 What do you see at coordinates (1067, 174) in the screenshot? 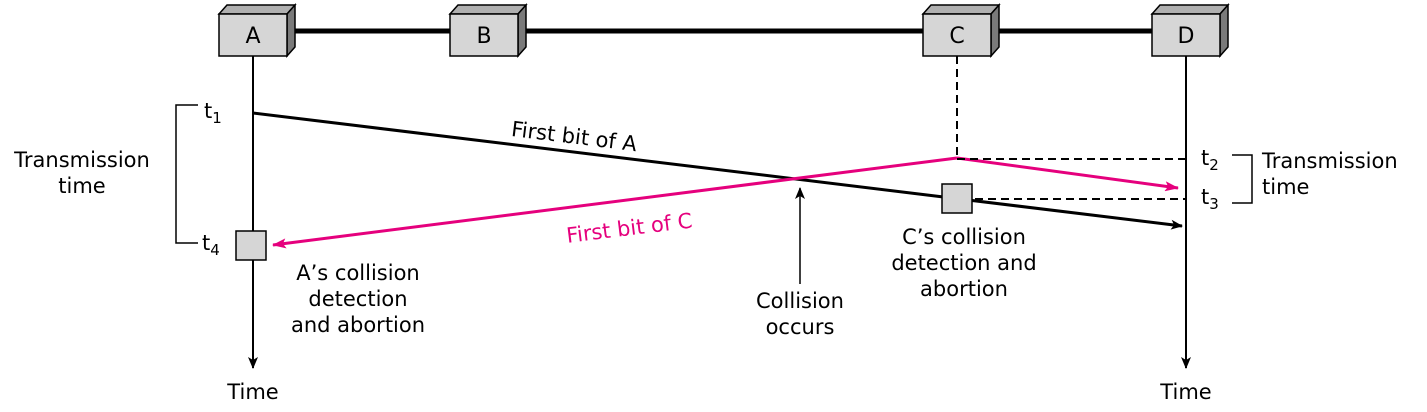
I see `first-bit-c-line-to-d` at bounding box center [1067, 174].